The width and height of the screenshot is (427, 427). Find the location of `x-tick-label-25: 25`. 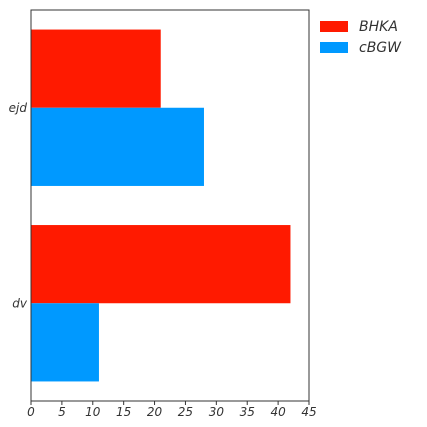

x-tick-label-25: 25 is located at coordinates (185, 412).